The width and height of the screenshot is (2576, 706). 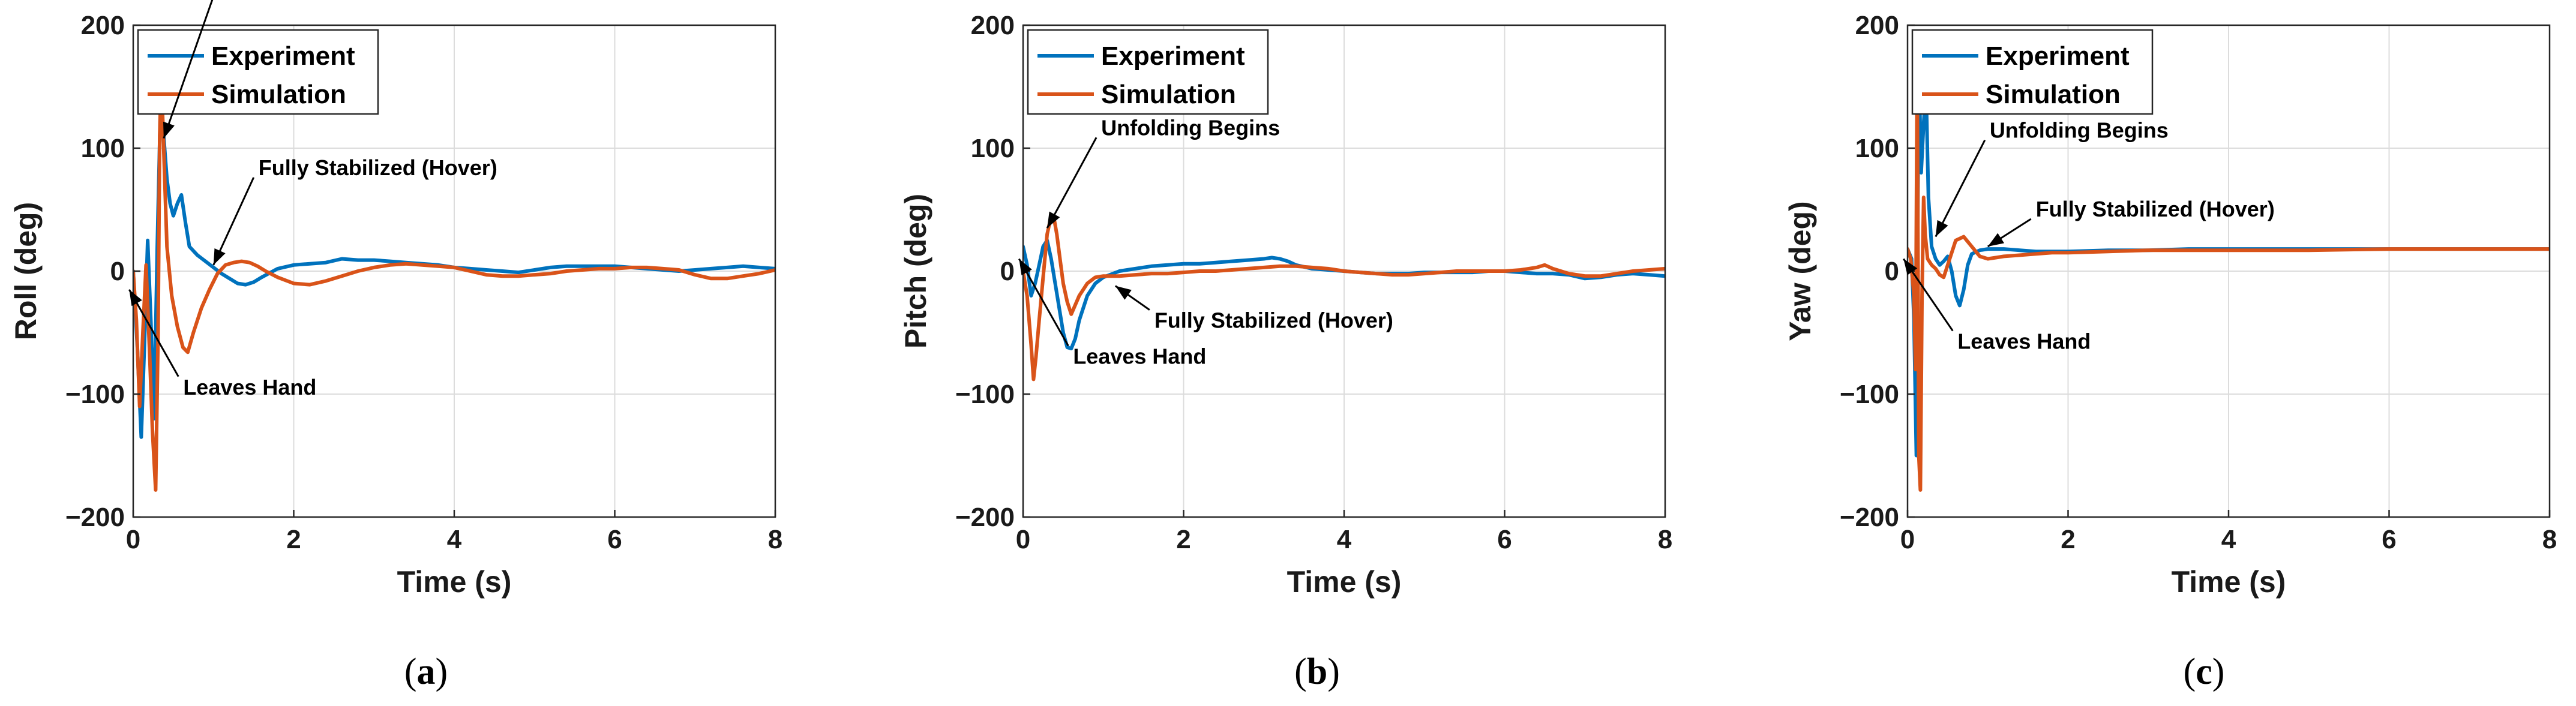 What do you see at coordinates (1317, 671) in the screenshot?
I see `subfigure-caption: (b)` at bounding box center [1317, 671].